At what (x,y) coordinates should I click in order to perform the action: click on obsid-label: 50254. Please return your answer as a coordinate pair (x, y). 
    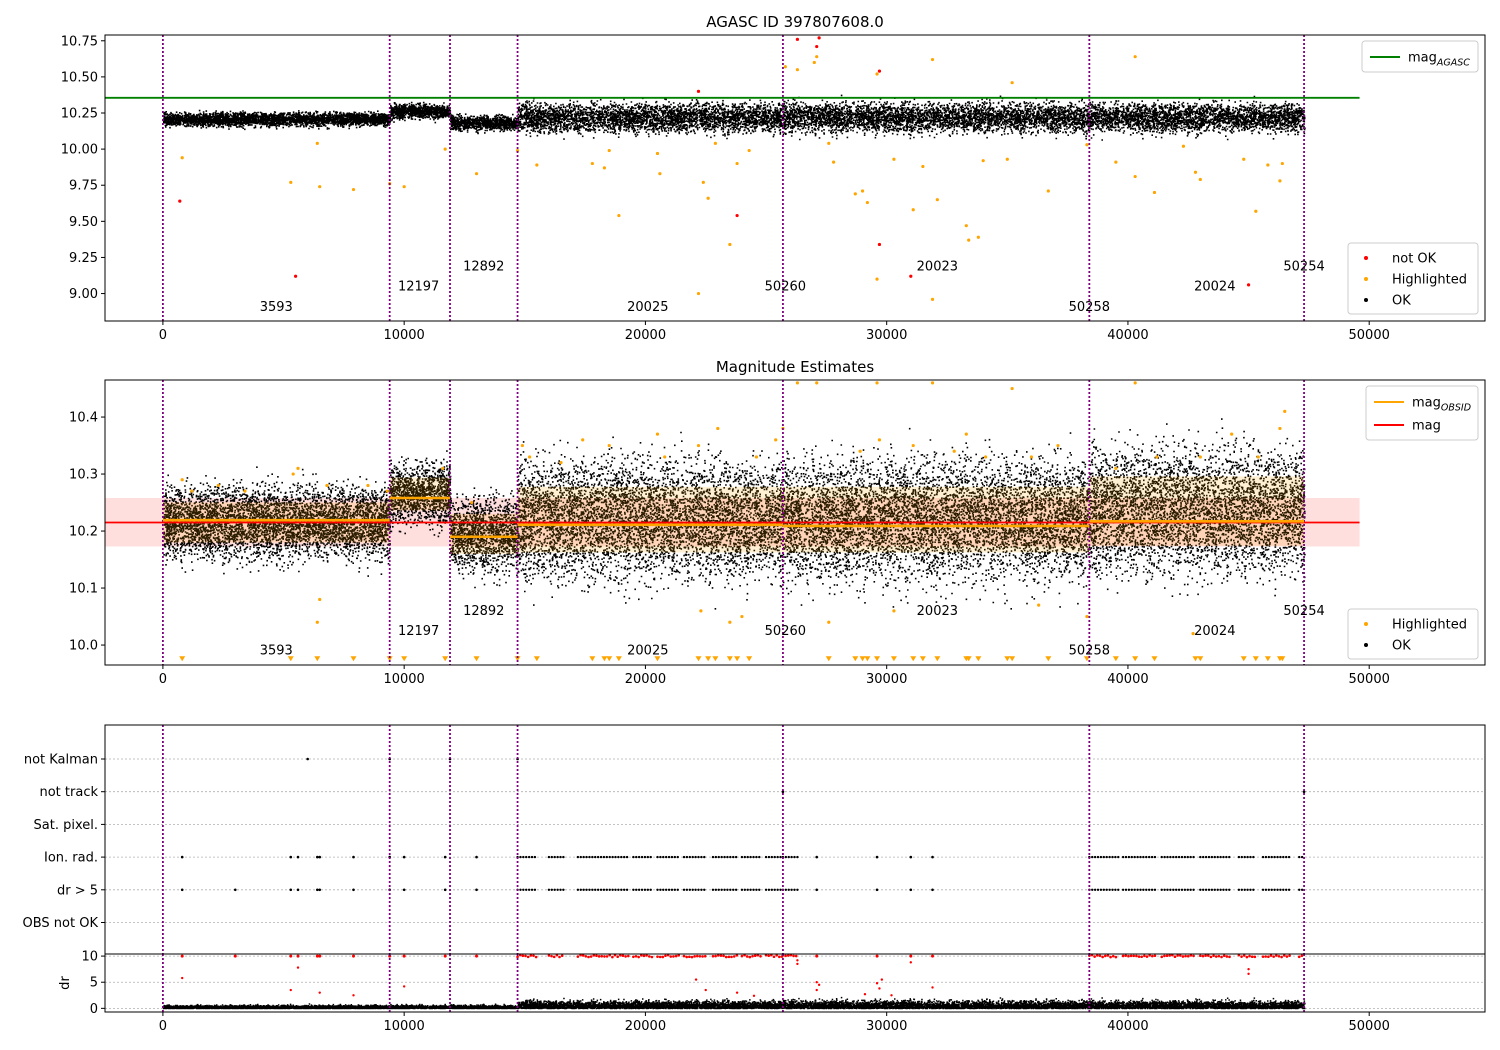
    Looking at the image, I should click on (1303, 266).